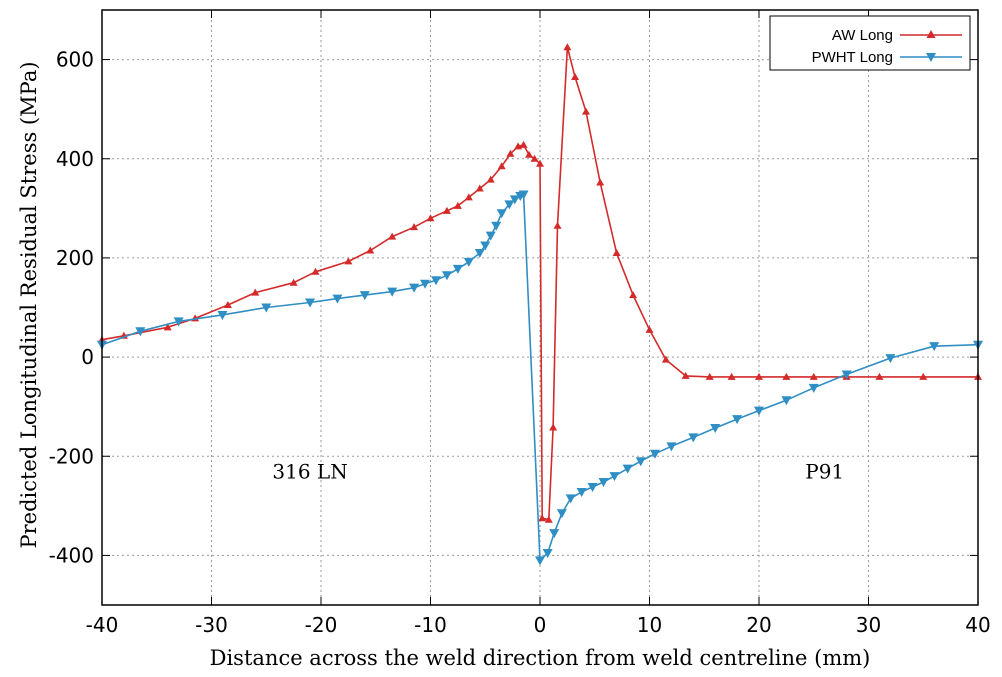 This screenshot has width=1002, height=677. What do you see at coordinates (649, 625) in the screenshot?
I see `x-tick-label: 10` at bounding box center [649, 625].